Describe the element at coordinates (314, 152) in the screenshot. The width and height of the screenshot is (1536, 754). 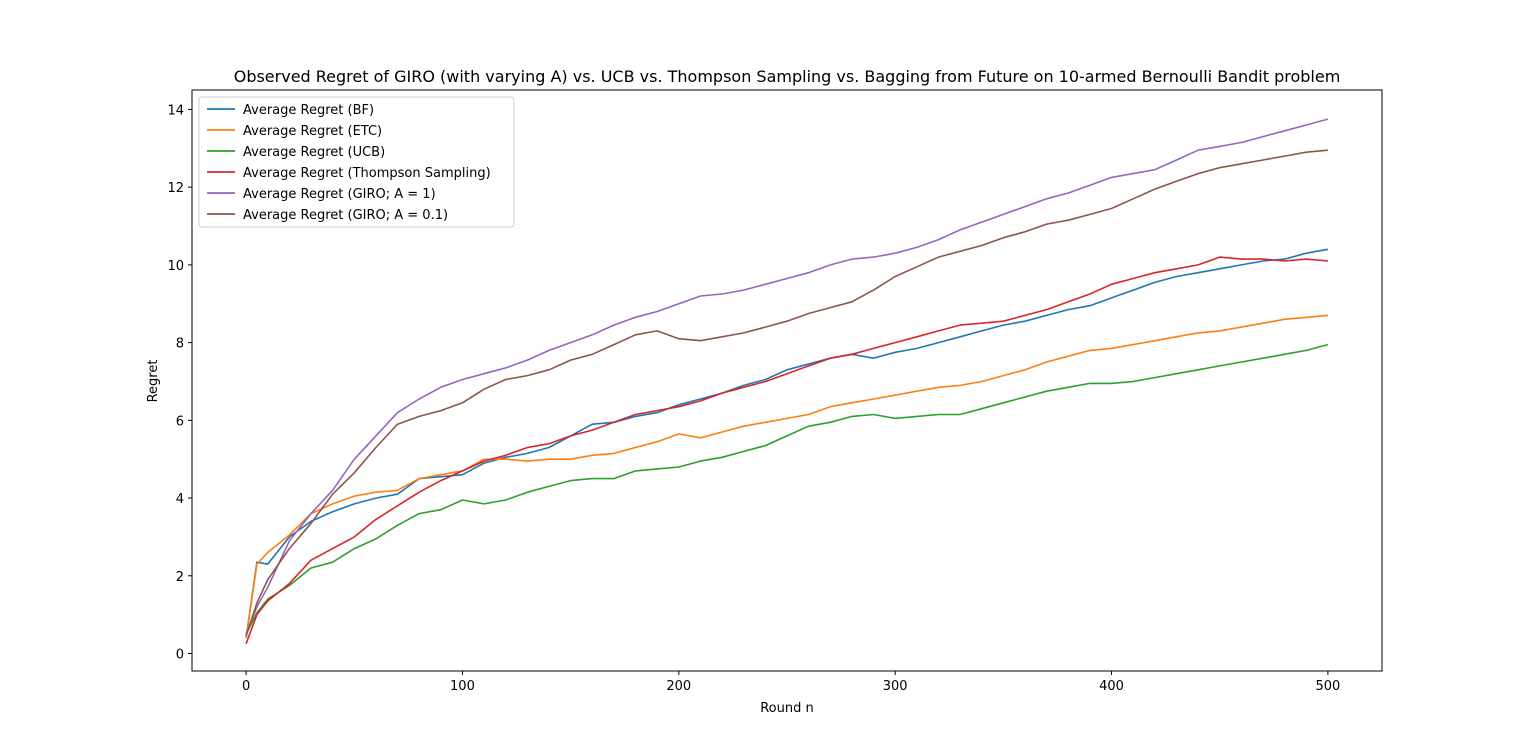
I see `legend-label-2: Average Regret (UCB)` at that location.